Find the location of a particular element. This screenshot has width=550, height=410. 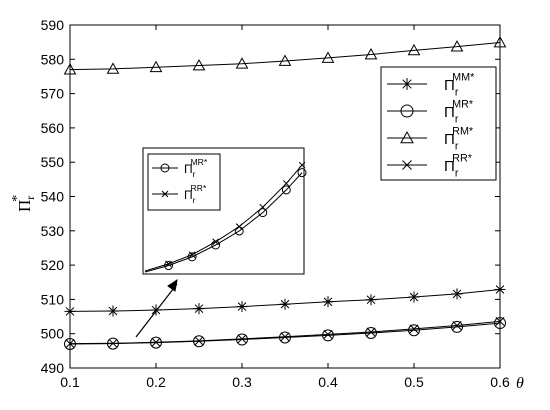

legend-label: ΠrMM* is located at coordinates (459, 84).